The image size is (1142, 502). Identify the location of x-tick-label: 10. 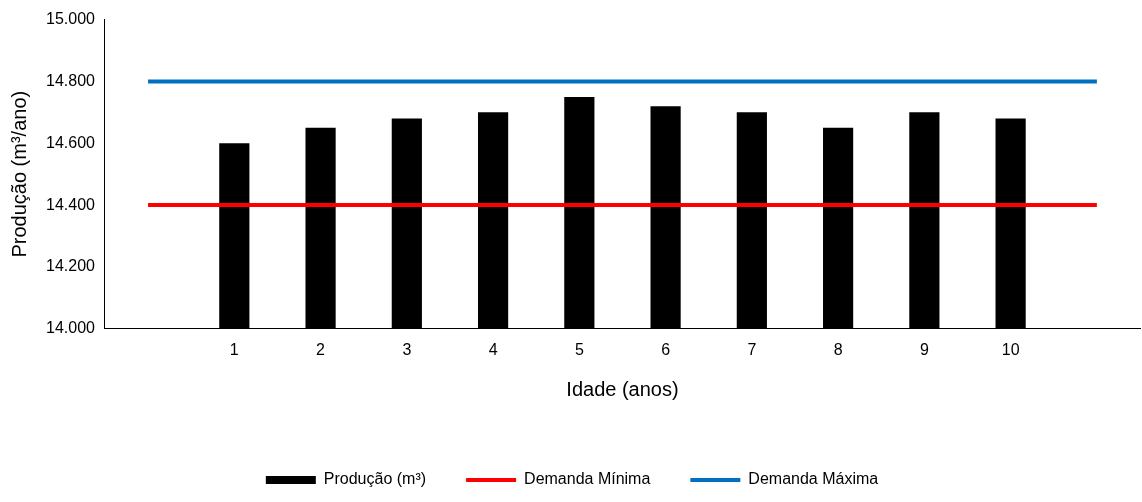
(1010, 349).